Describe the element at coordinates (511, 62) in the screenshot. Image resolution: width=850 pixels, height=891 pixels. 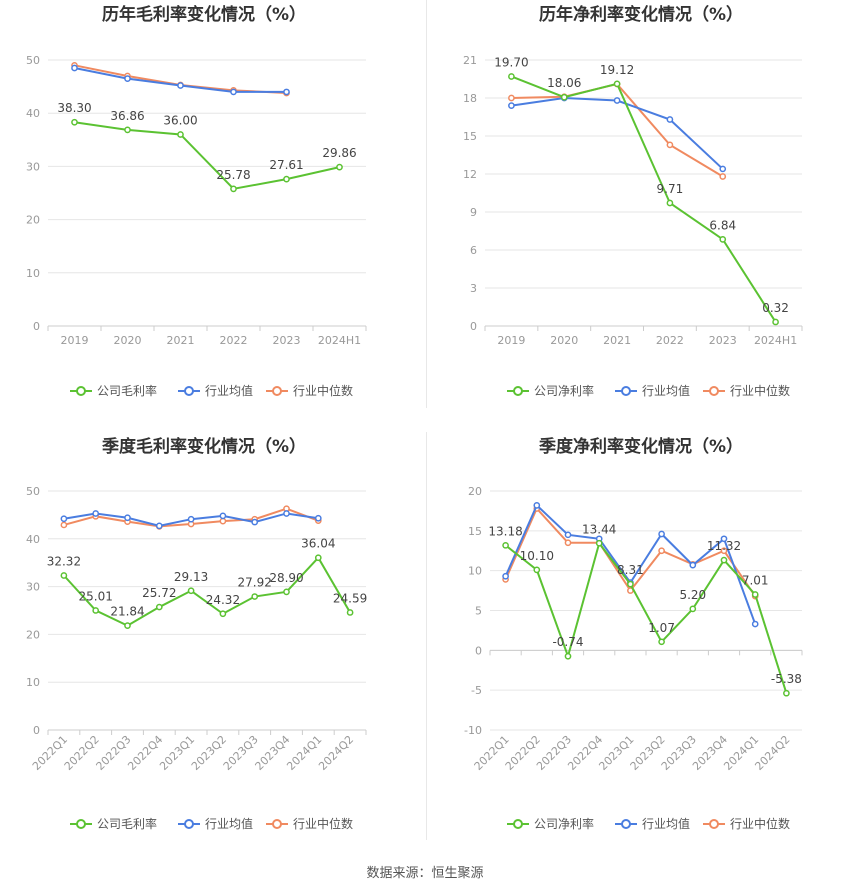
I see `data-label: 19.70` at that location.